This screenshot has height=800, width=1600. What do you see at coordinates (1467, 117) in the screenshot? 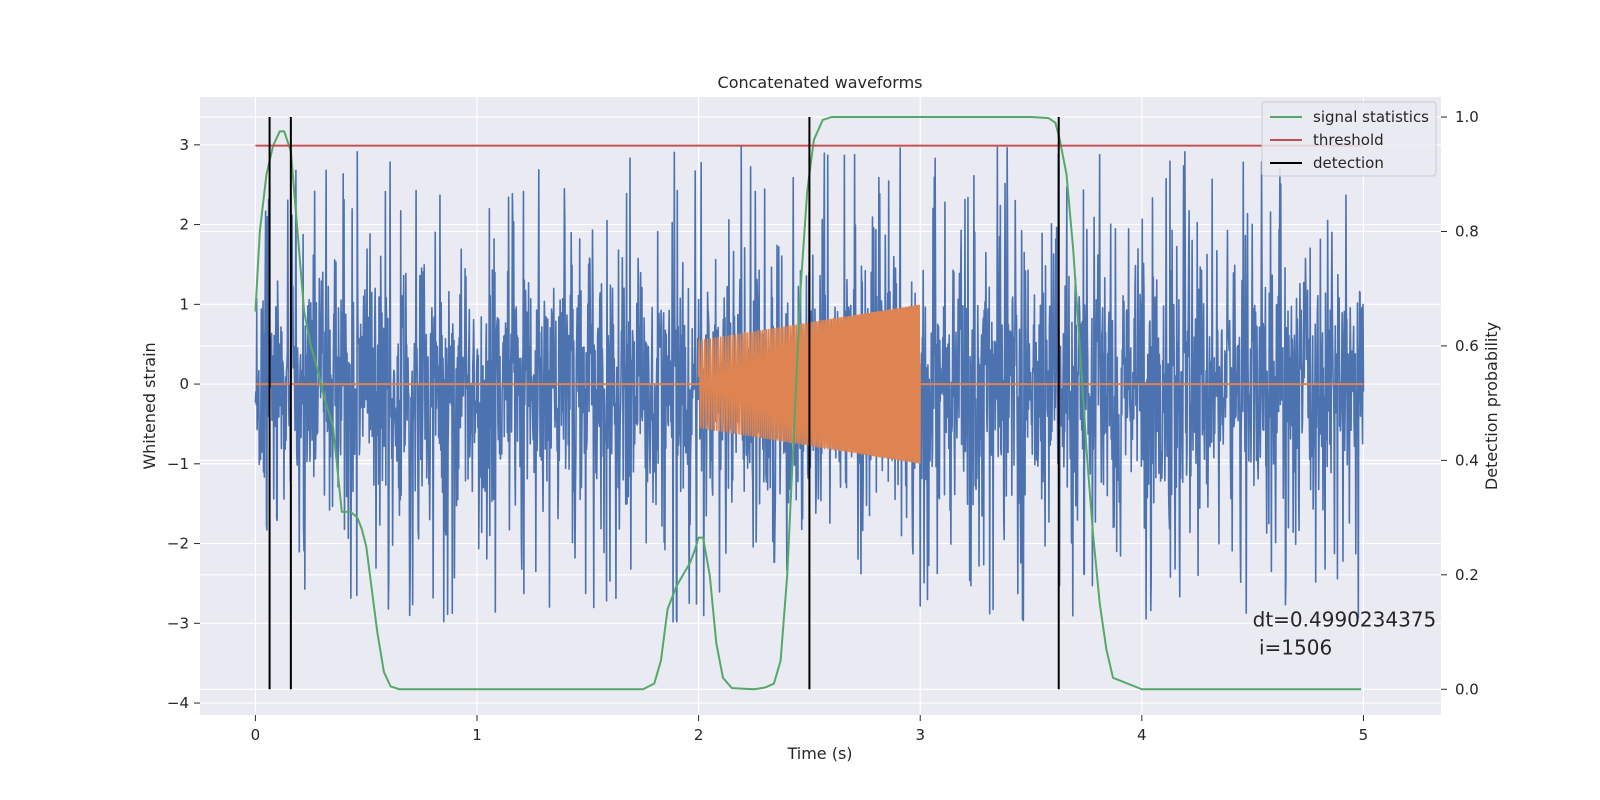
I see `y-tick-label-right: 1.0` at bounding box center [1467, 117].